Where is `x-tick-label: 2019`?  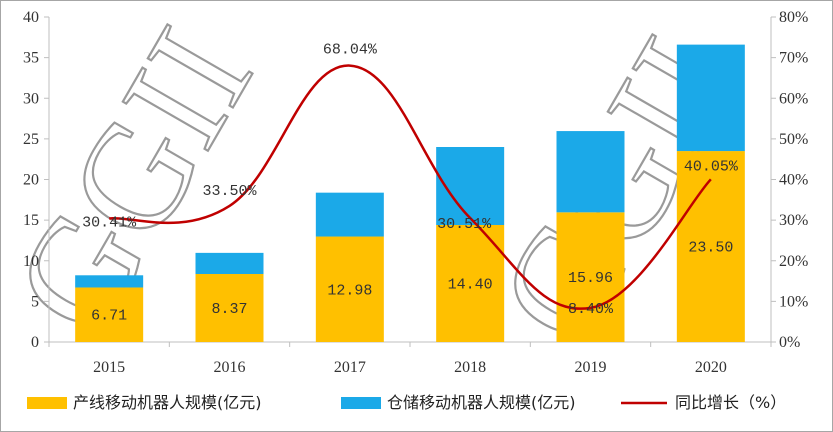 x-tick-label: 2019 is located at coordinates (591, 367).